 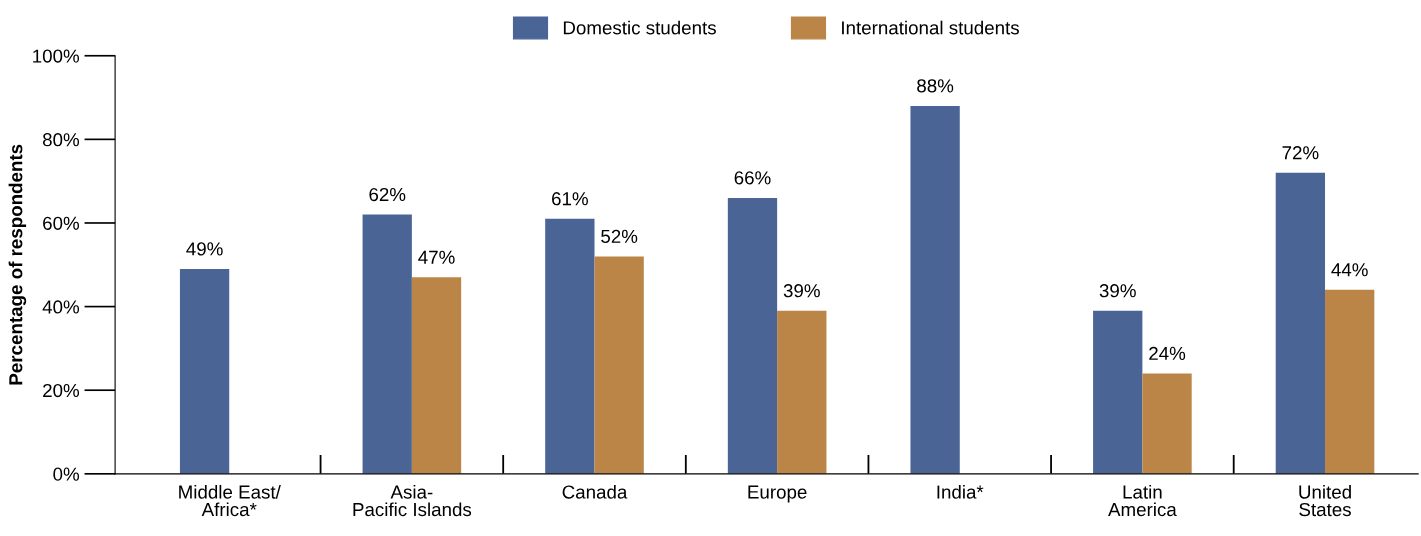 What do you see at coordinates (387, 194) in the screenshot?
I see `data-label: 62%` at bounding box center [387, 194].